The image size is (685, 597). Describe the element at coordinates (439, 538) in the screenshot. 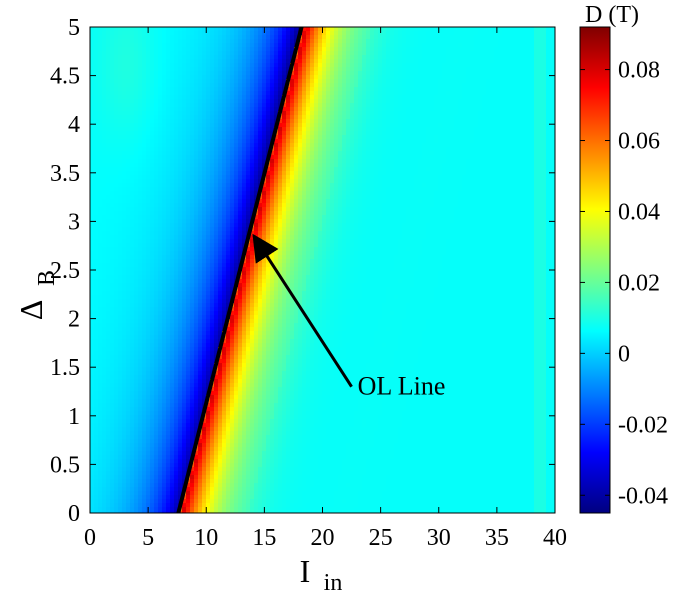

I see `x-tick-label: 30` at that location.